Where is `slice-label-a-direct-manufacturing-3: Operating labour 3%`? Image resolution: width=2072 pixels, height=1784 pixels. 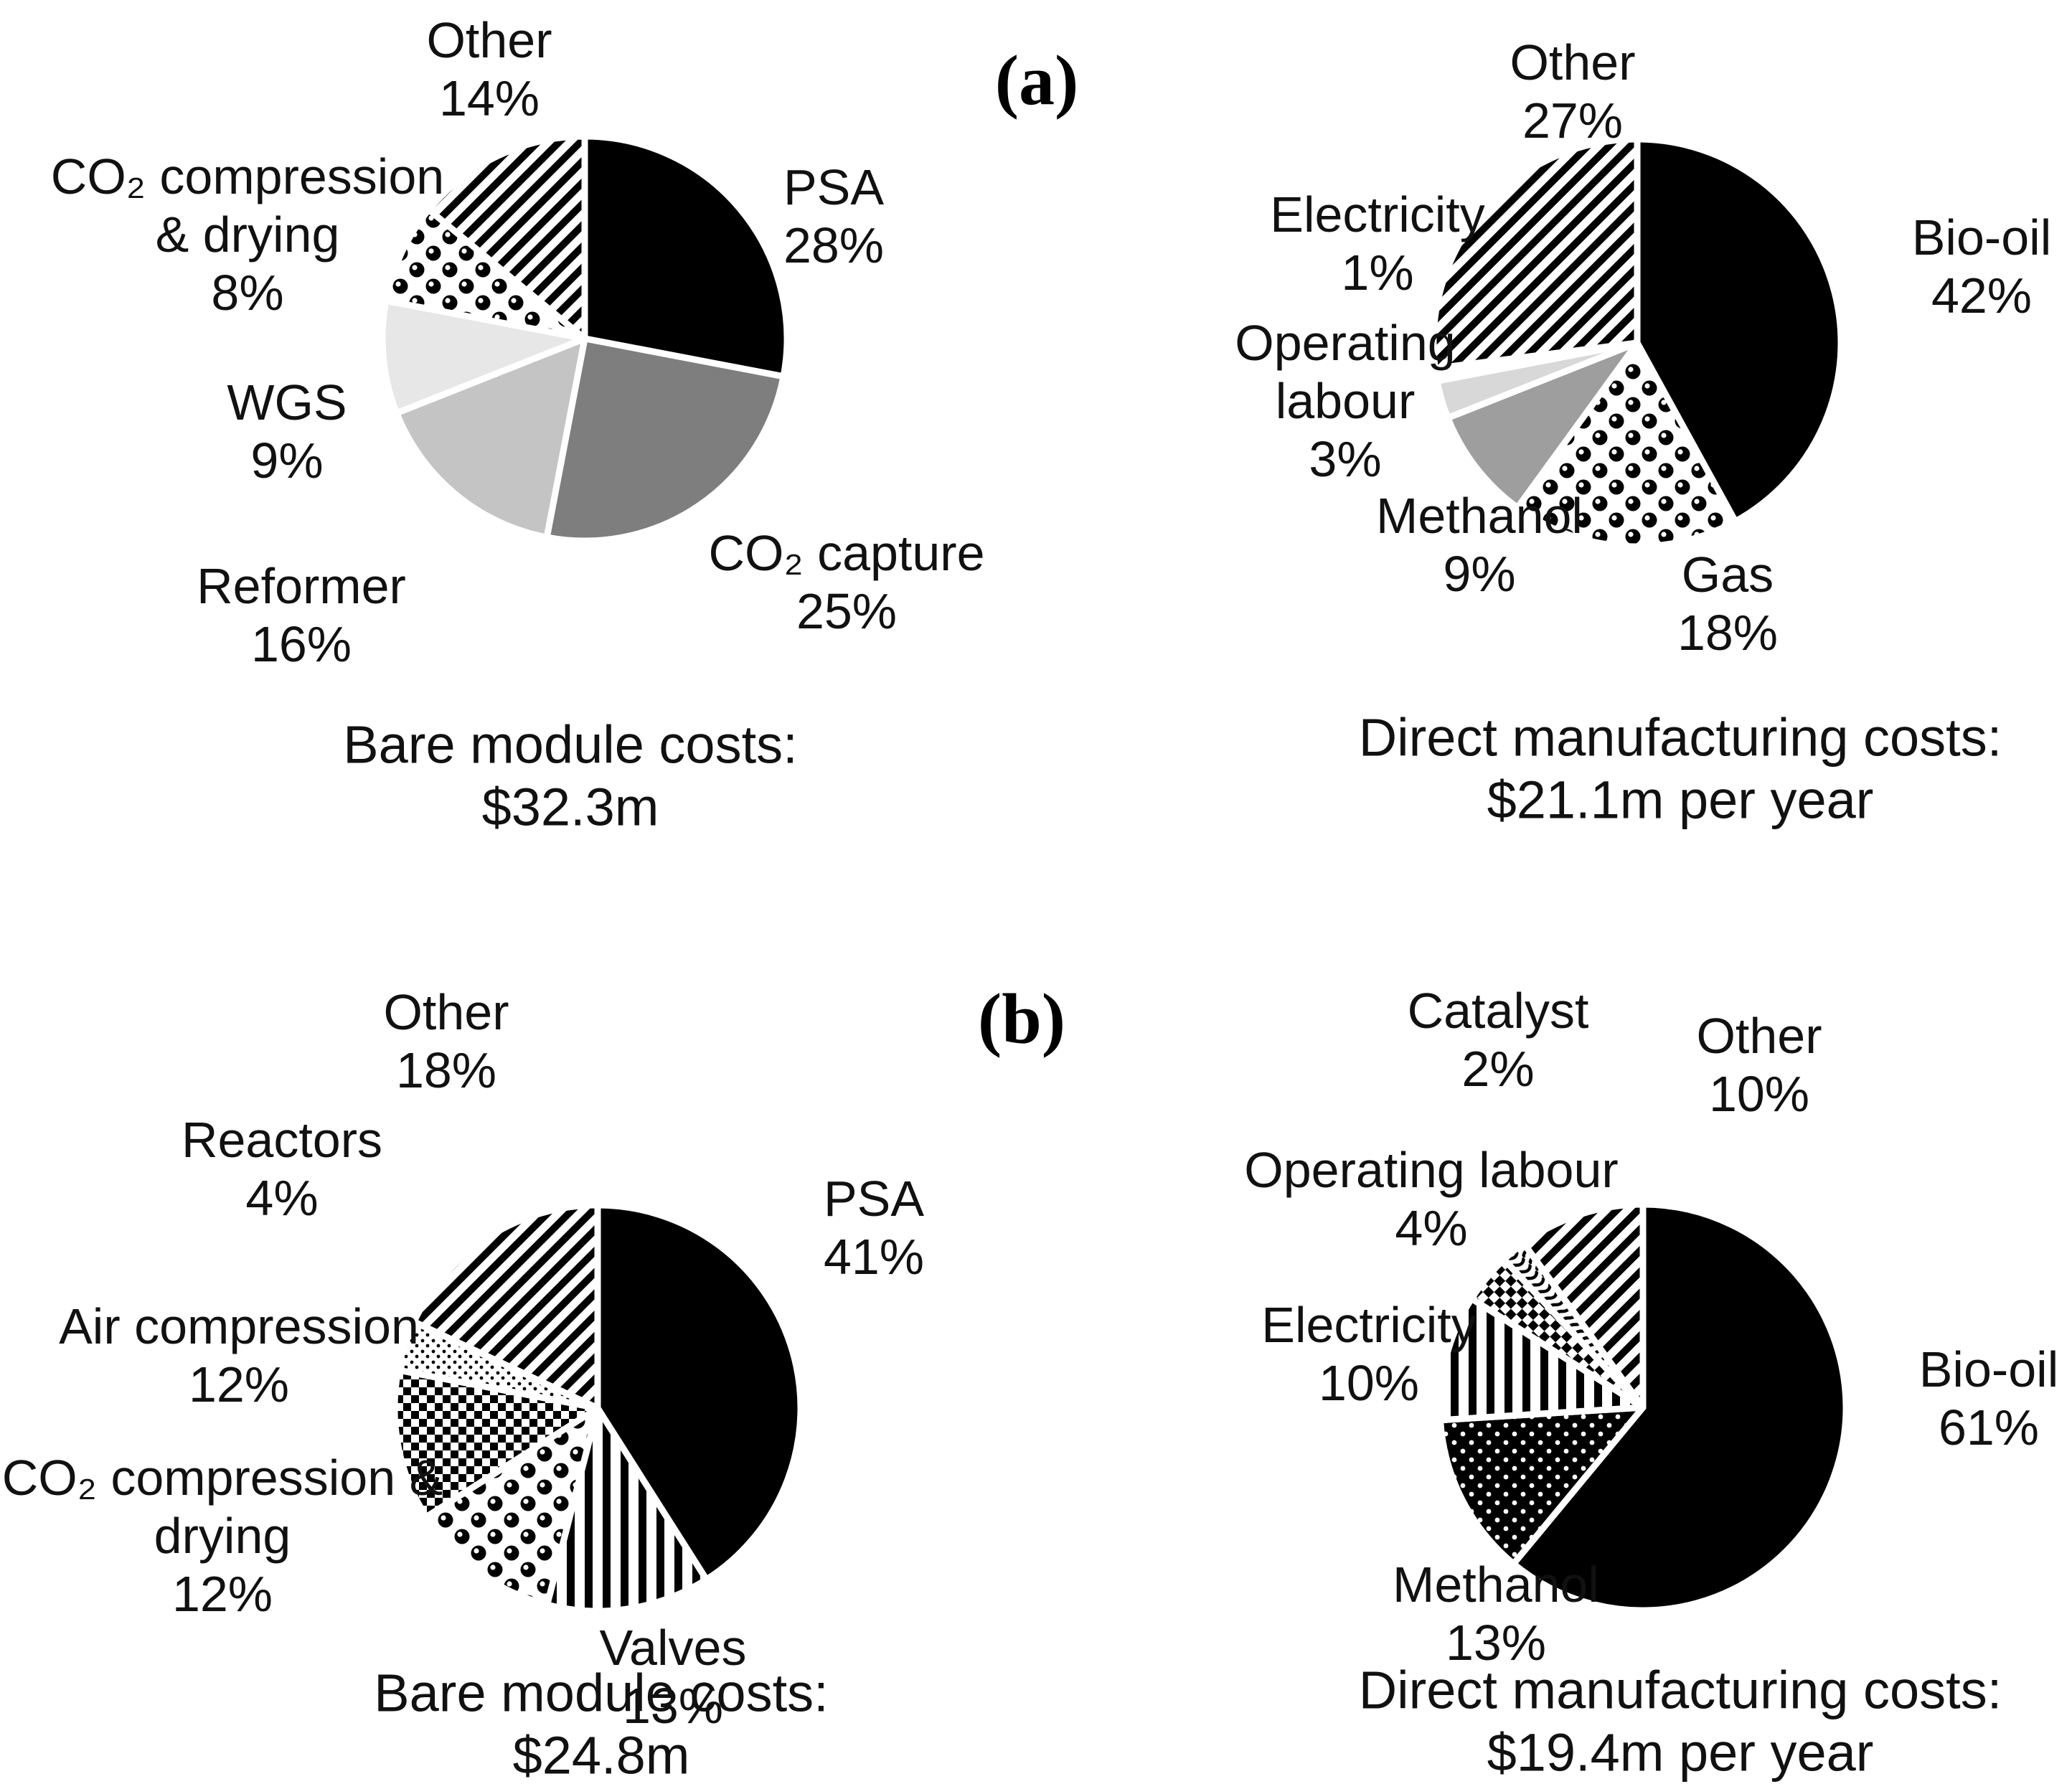
slice-label-a-direct-manufacturing-3: Operating labour 3% is located at coordinates (1345, 401).